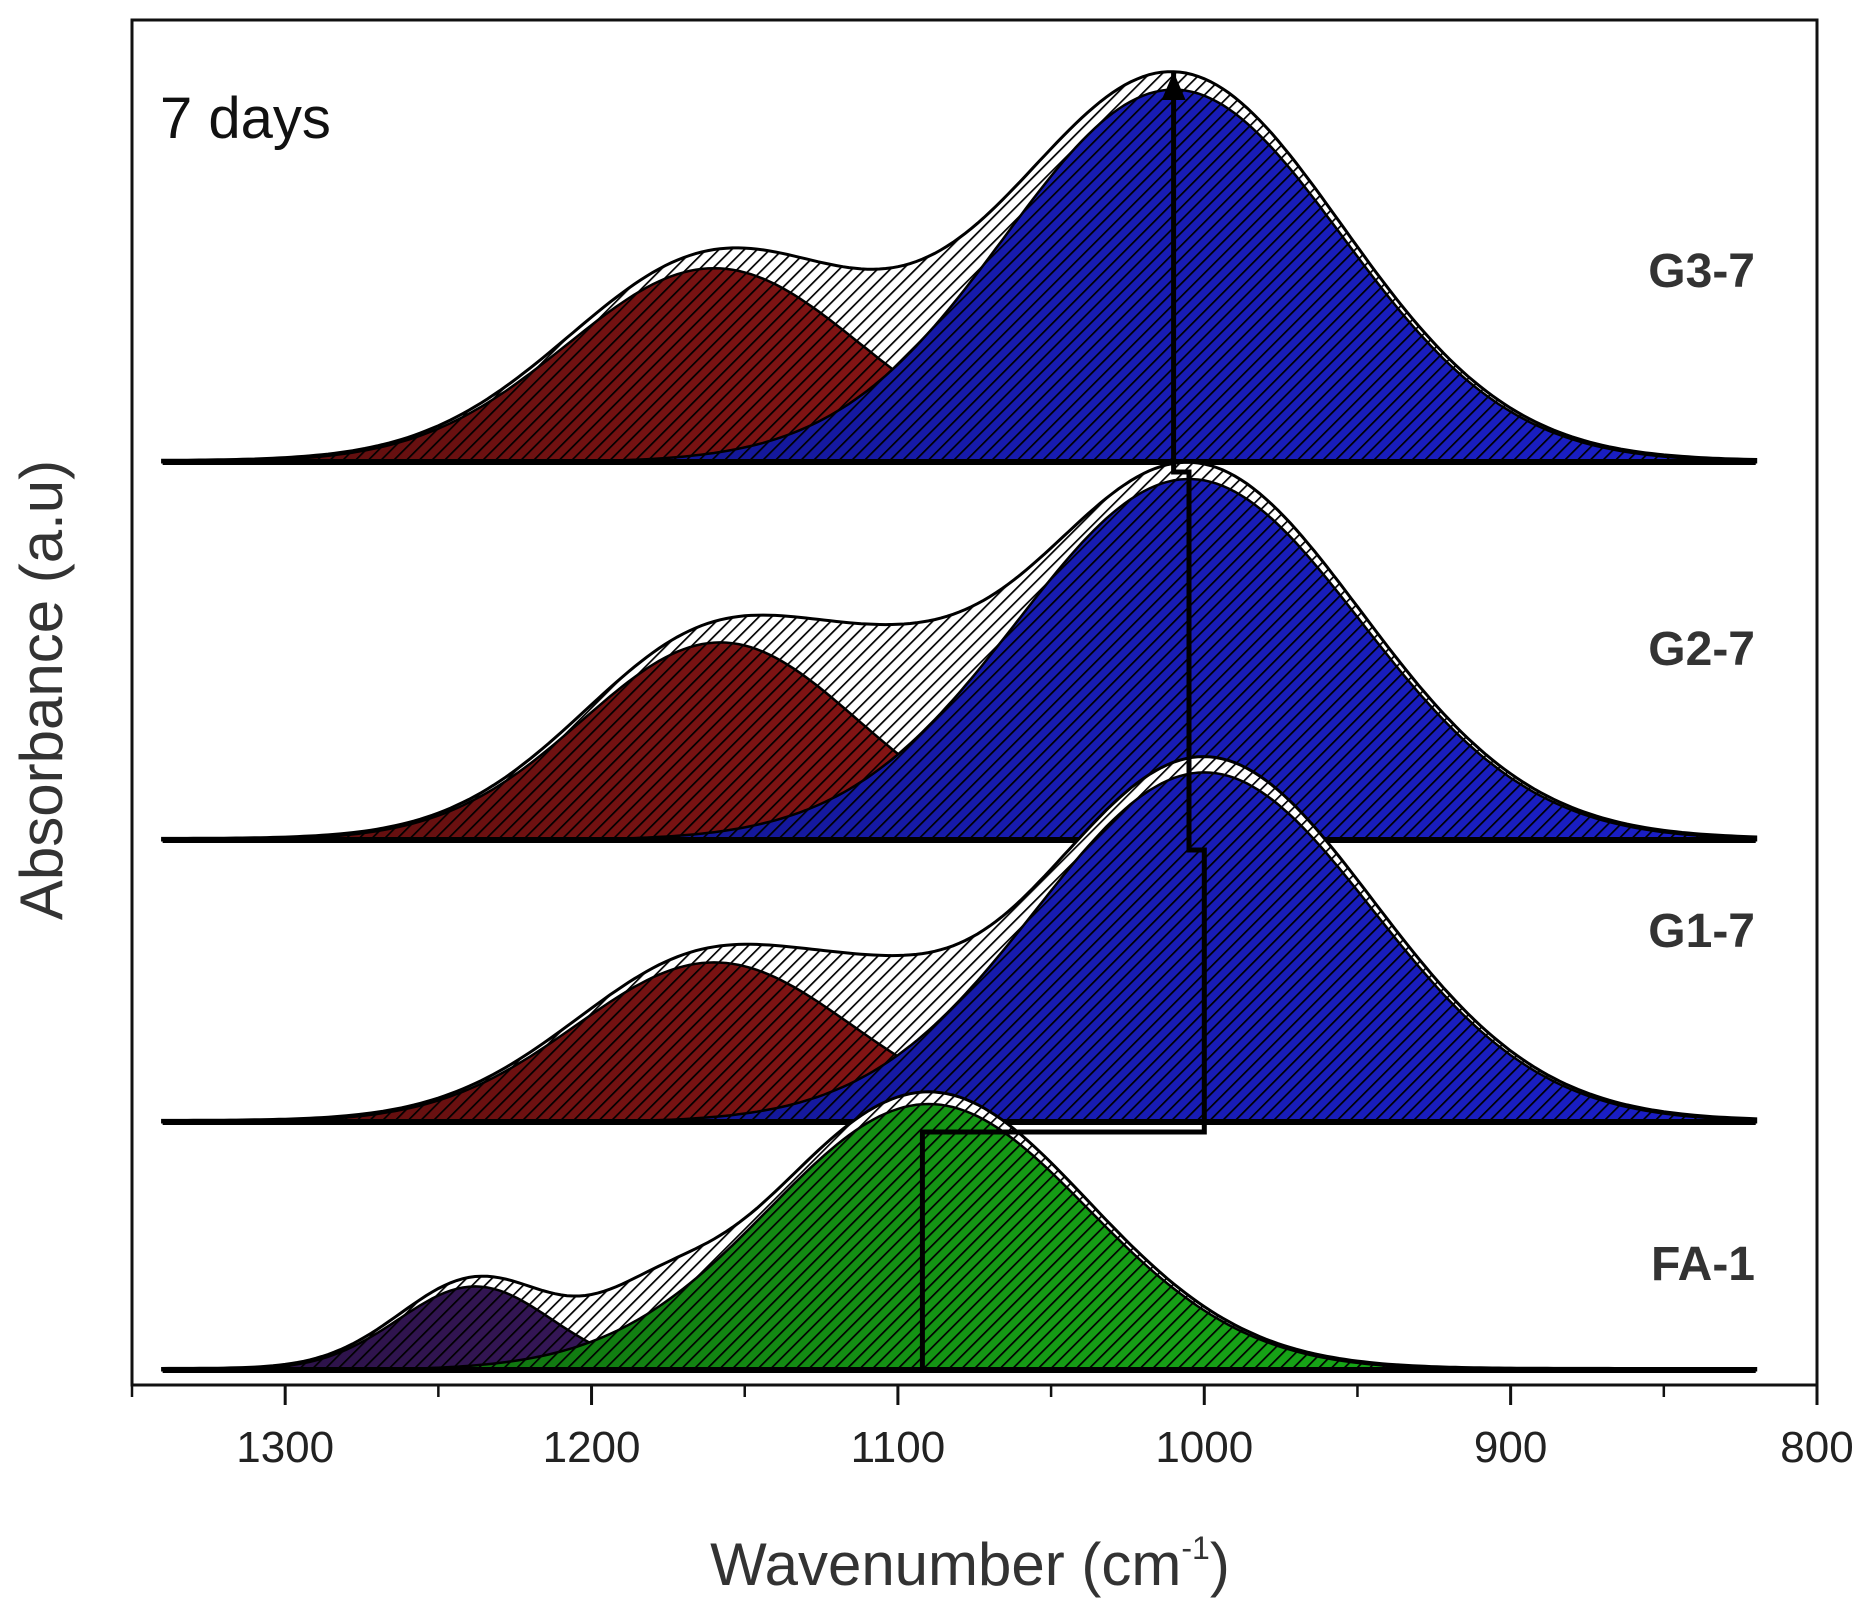 Image resolution: width=1873 pixels, height=1621 pixels. What do you see at coordinates (41, 690) in the screenshot?
I see `y-axis-title: Absorbance (a.u)` at bounding box center [41, 690].